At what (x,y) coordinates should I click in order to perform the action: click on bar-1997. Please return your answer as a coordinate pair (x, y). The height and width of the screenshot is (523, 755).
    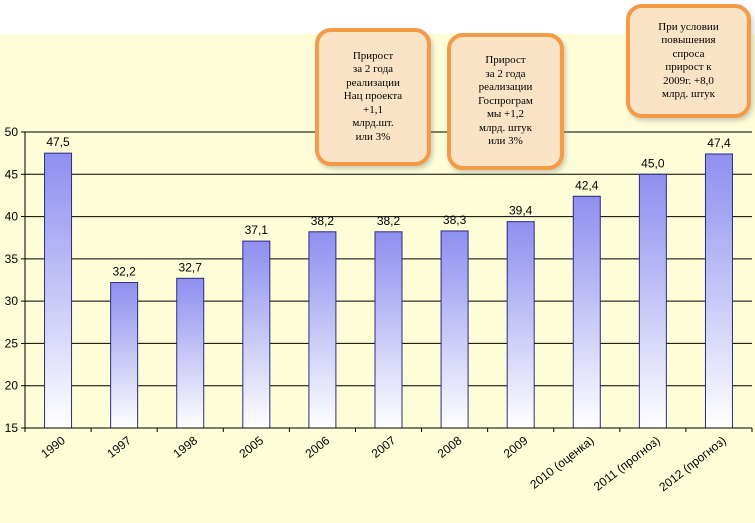
    Looking at the image, I should click on (124, 355).